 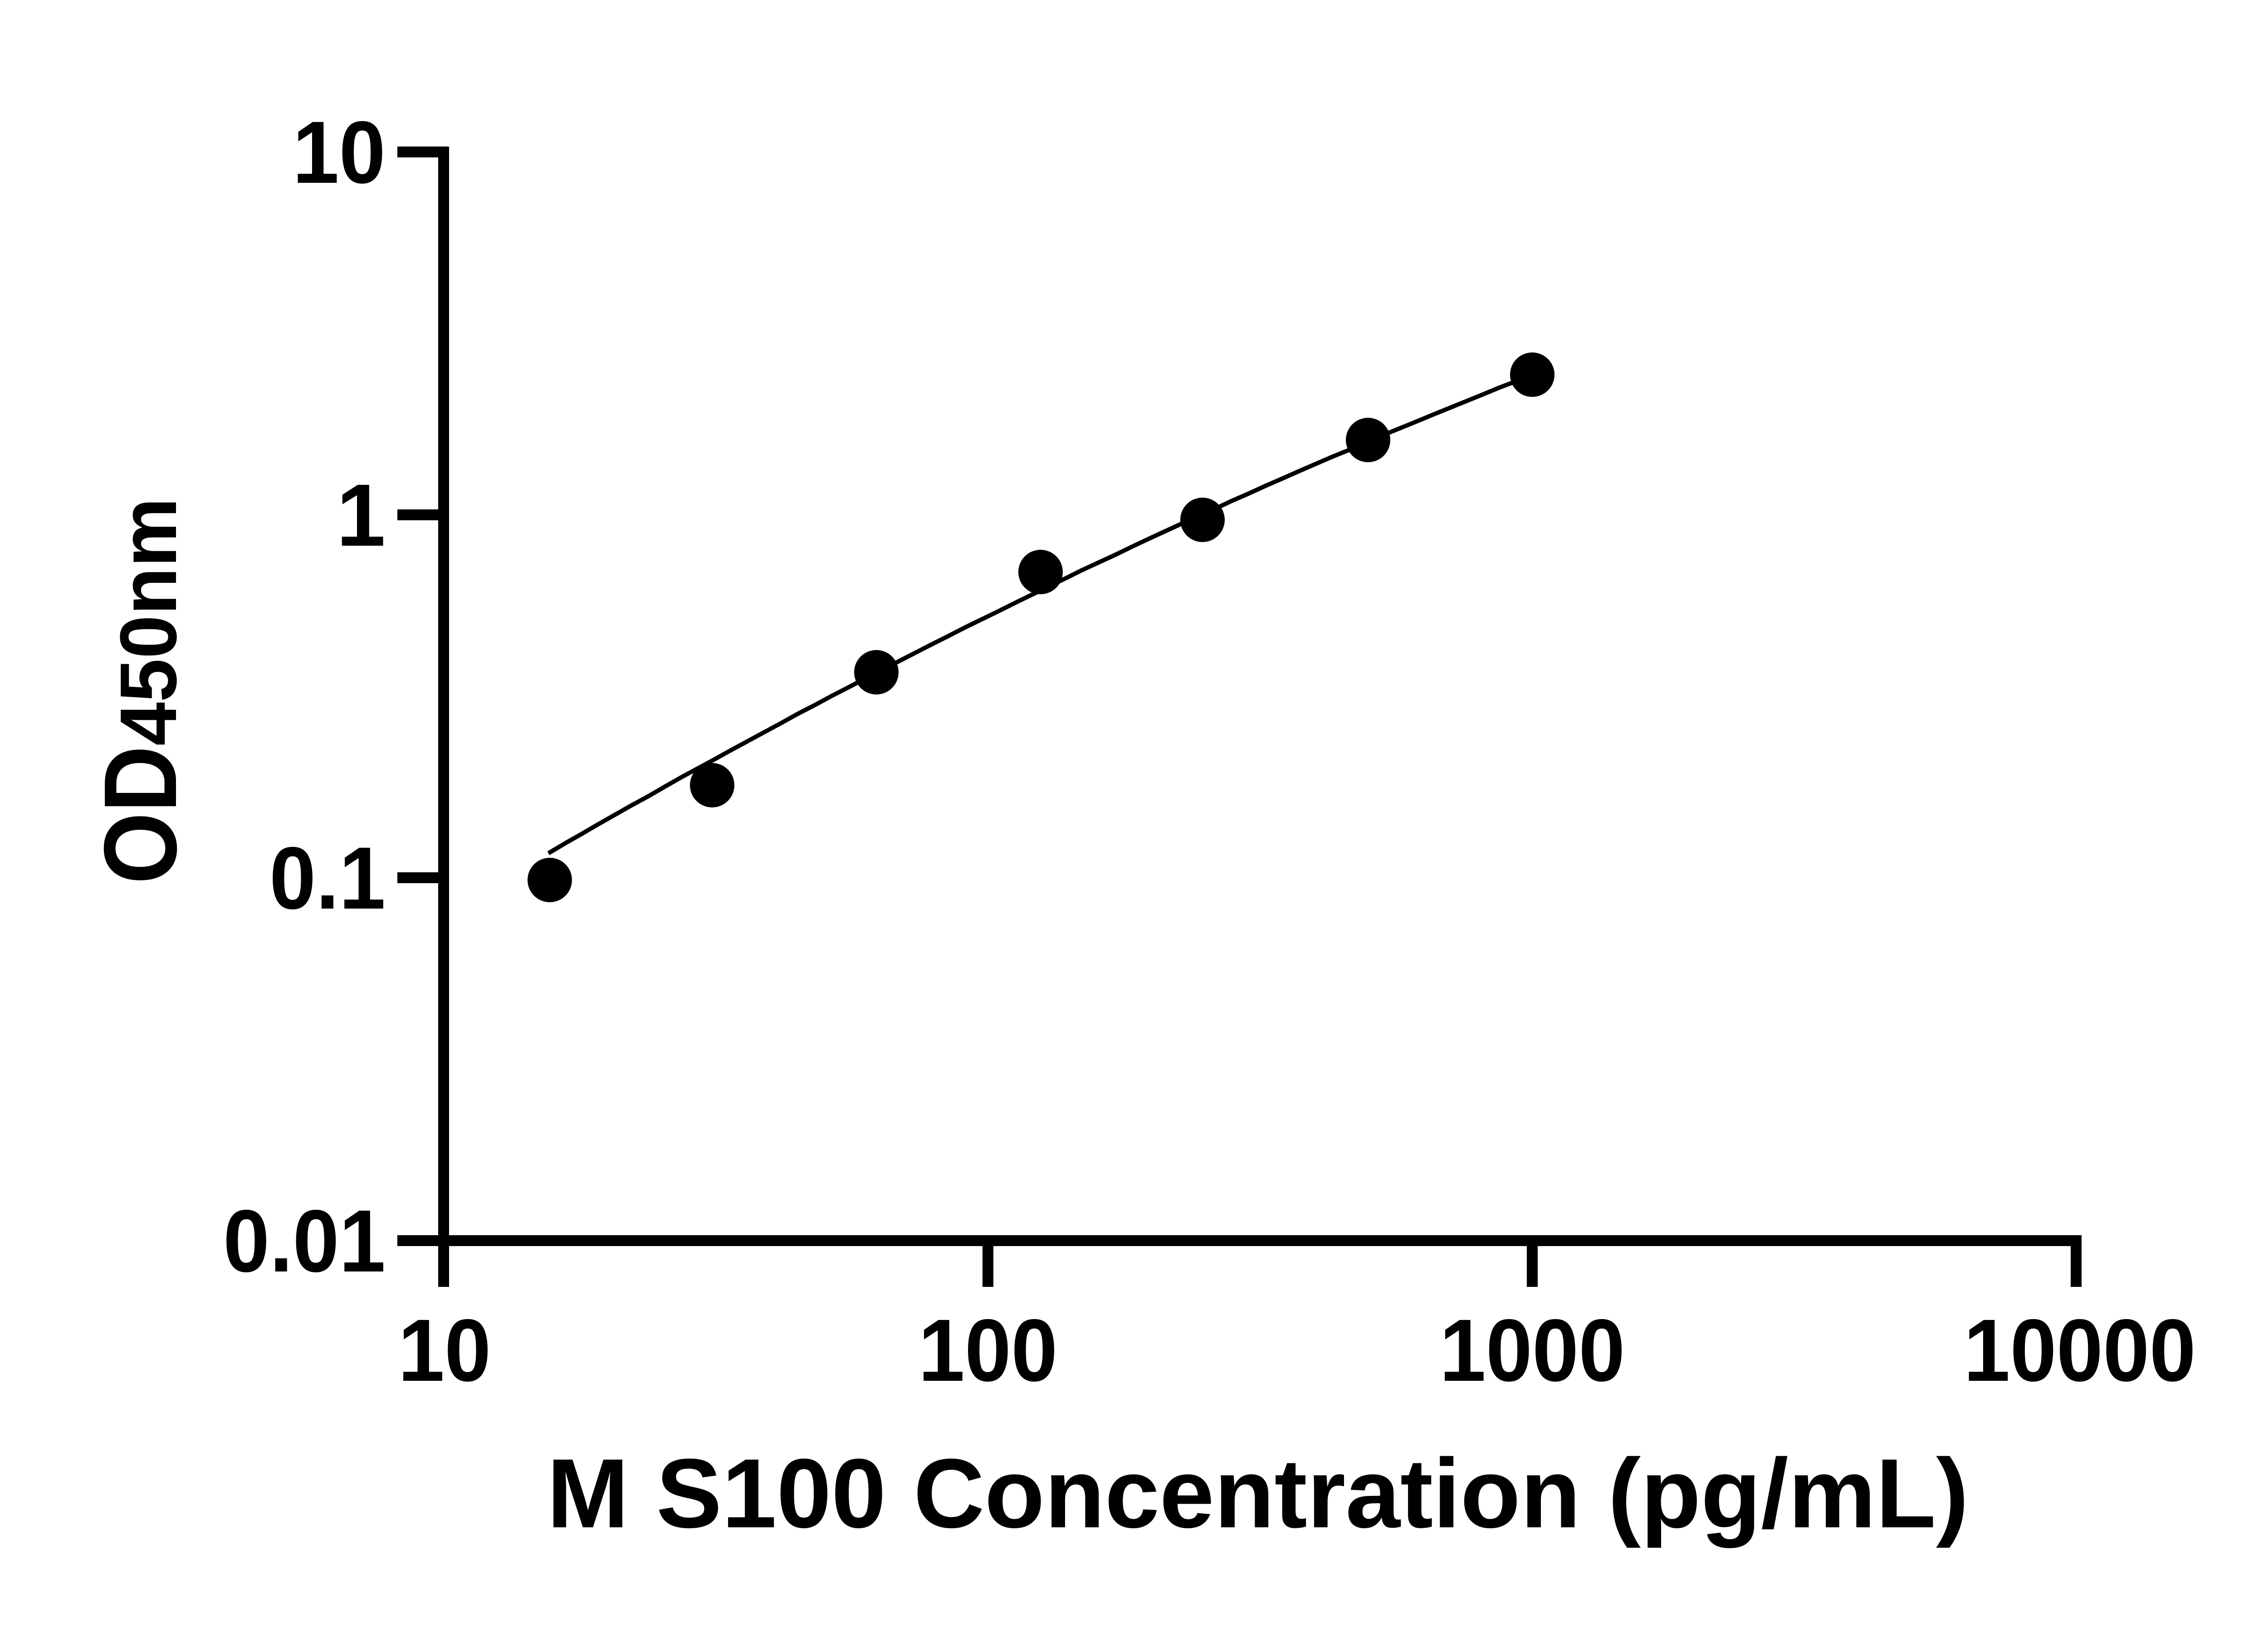 I want to click on svg-text: 1000, so click(x=1532, y=1350).